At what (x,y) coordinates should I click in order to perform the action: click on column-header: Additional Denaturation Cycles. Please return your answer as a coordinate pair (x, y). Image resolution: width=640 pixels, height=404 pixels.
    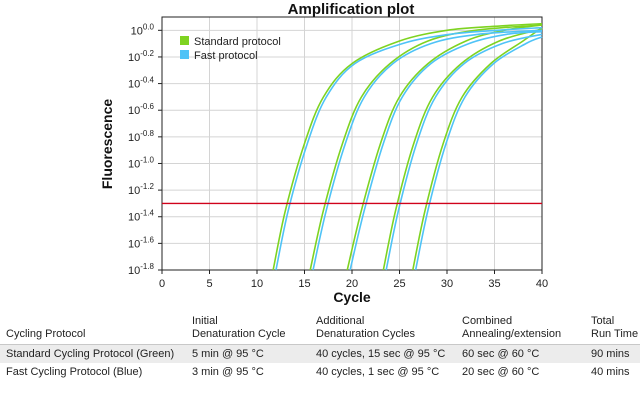
    Looking at the image, I should click on (383, 329).